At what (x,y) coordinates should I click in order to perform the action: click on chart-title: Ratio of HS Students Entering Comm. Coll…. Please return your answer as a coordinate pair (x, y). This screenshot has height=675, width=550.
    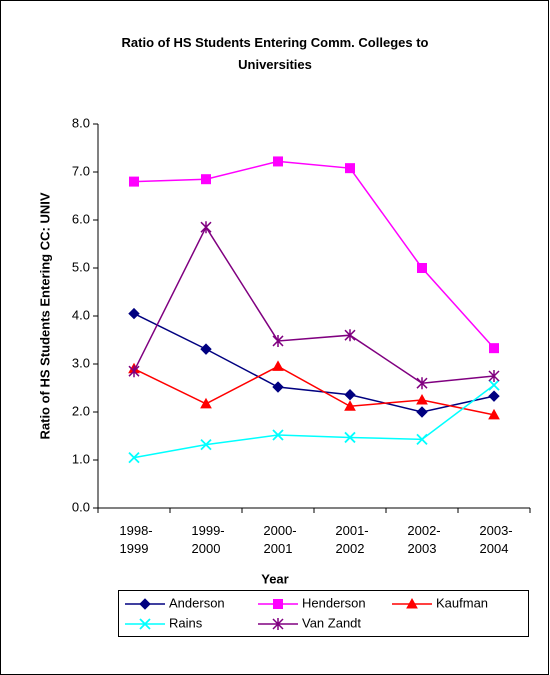
    Looking at the image, I should click on (275, 53).